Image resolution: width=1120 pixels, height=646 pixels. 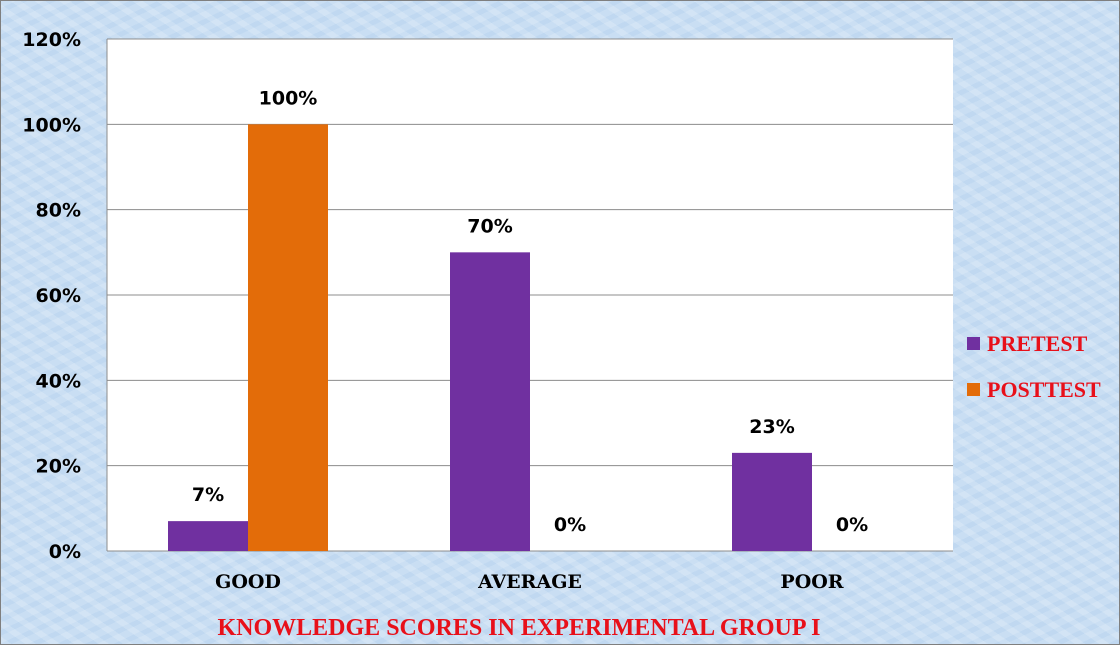 I want to click on legend-label-pretest: PRETEST, so click(x=1037, y=343).